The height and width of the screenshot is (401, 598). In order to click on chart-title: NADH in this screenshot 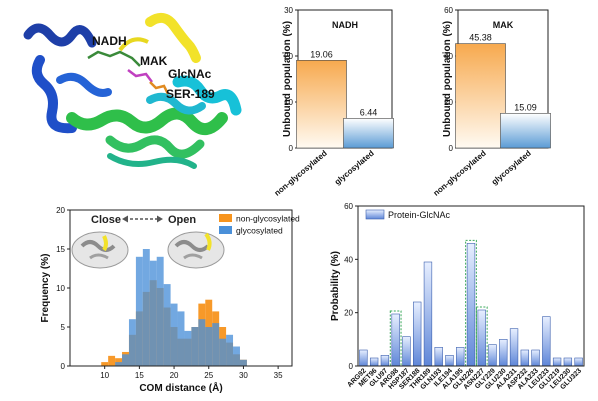, I will do `click(345, 25)`.